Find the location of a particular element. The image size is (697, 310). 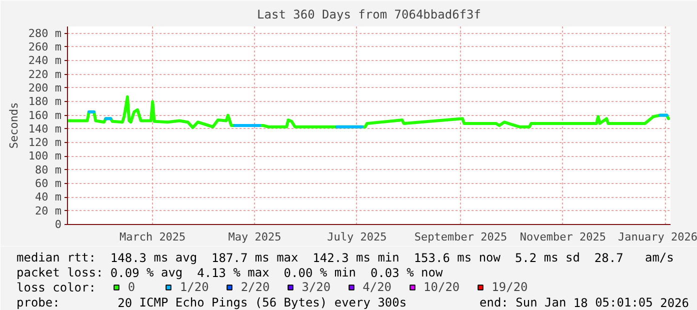

text: median rtt: 148.3 ms avg 187.7 ms max 142.3 ms min 153.6 ms now 5.2 ms sd 28.7 am/s is located at coordinates (345, 257).